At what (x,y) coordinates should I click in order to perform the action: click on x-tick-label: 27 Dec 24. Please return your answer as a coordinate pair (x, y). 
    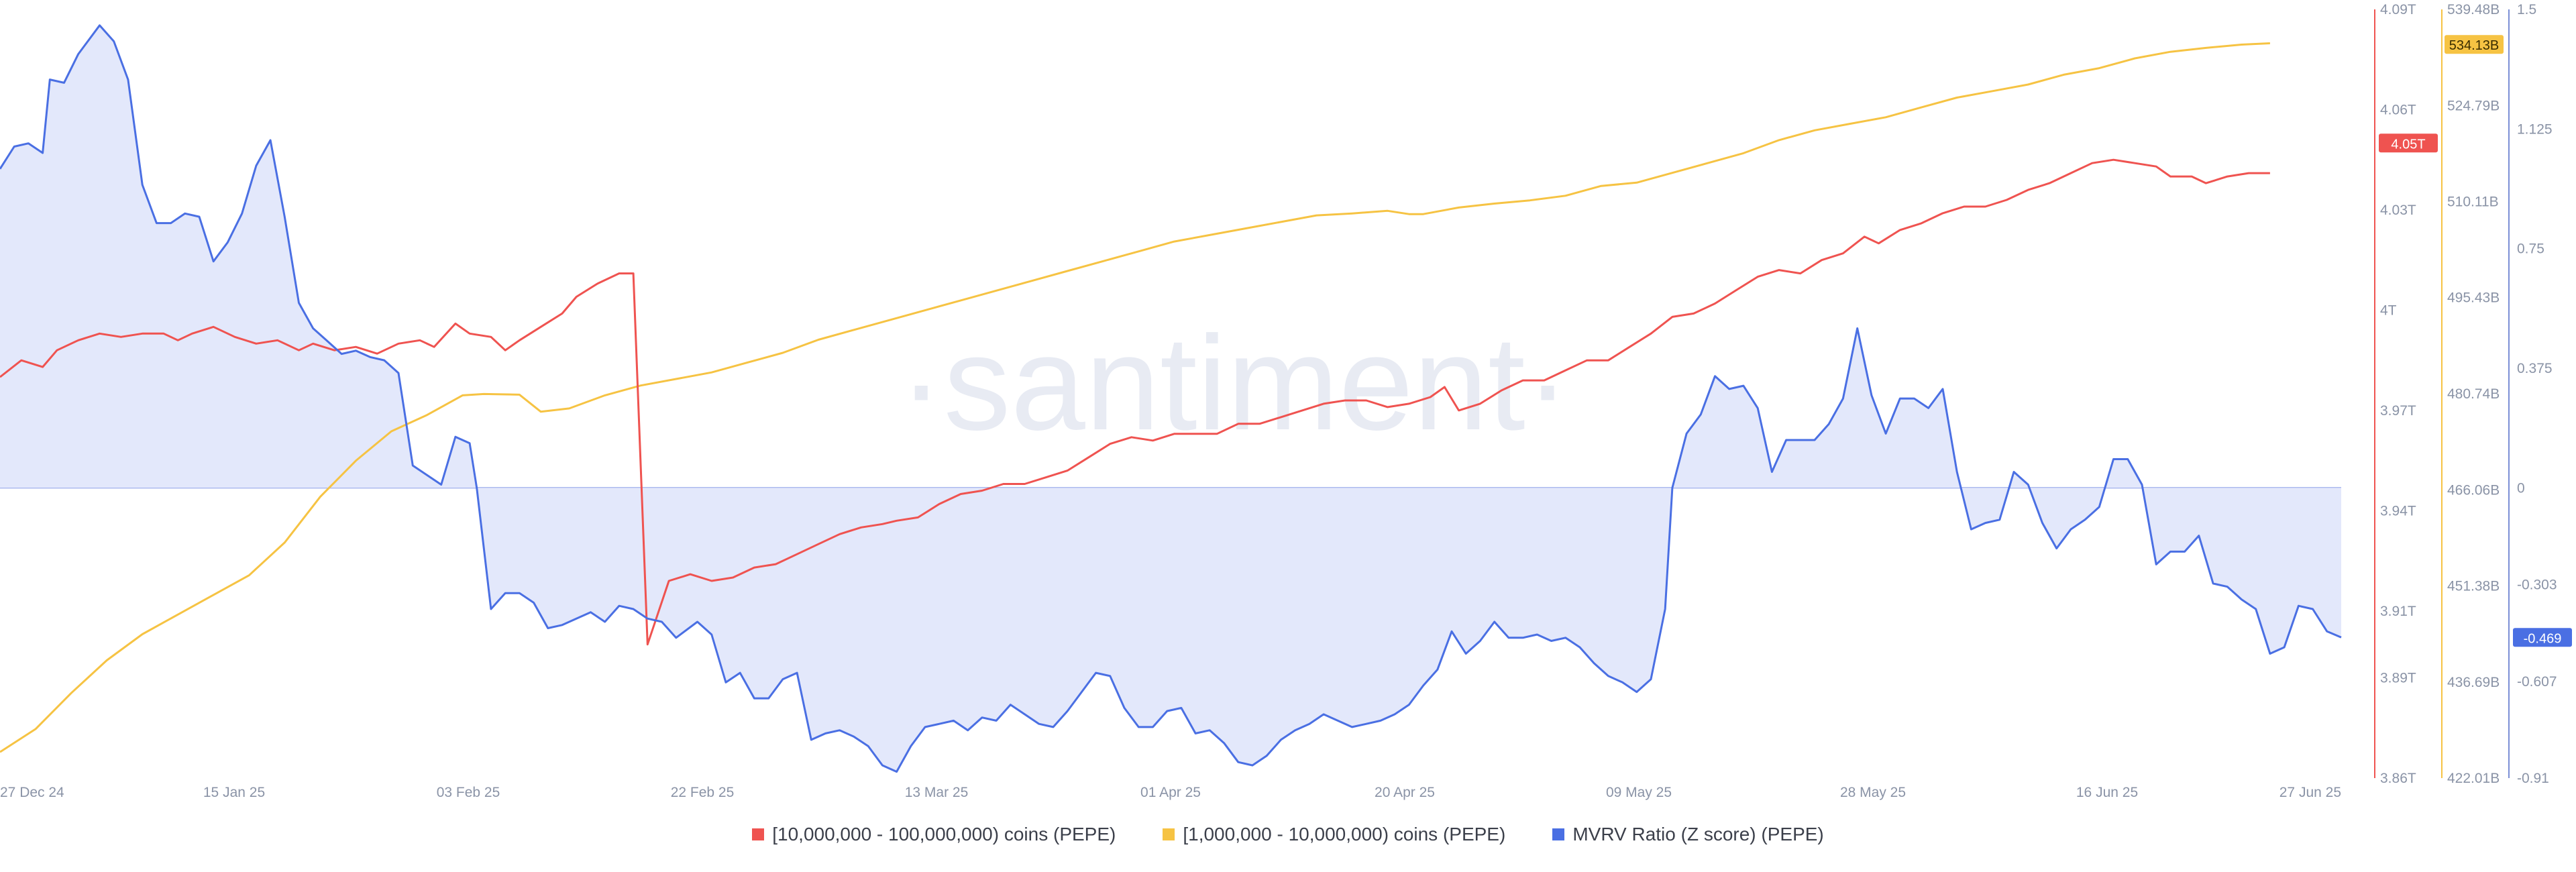
    Looking at the image, I should click on (32, 793).